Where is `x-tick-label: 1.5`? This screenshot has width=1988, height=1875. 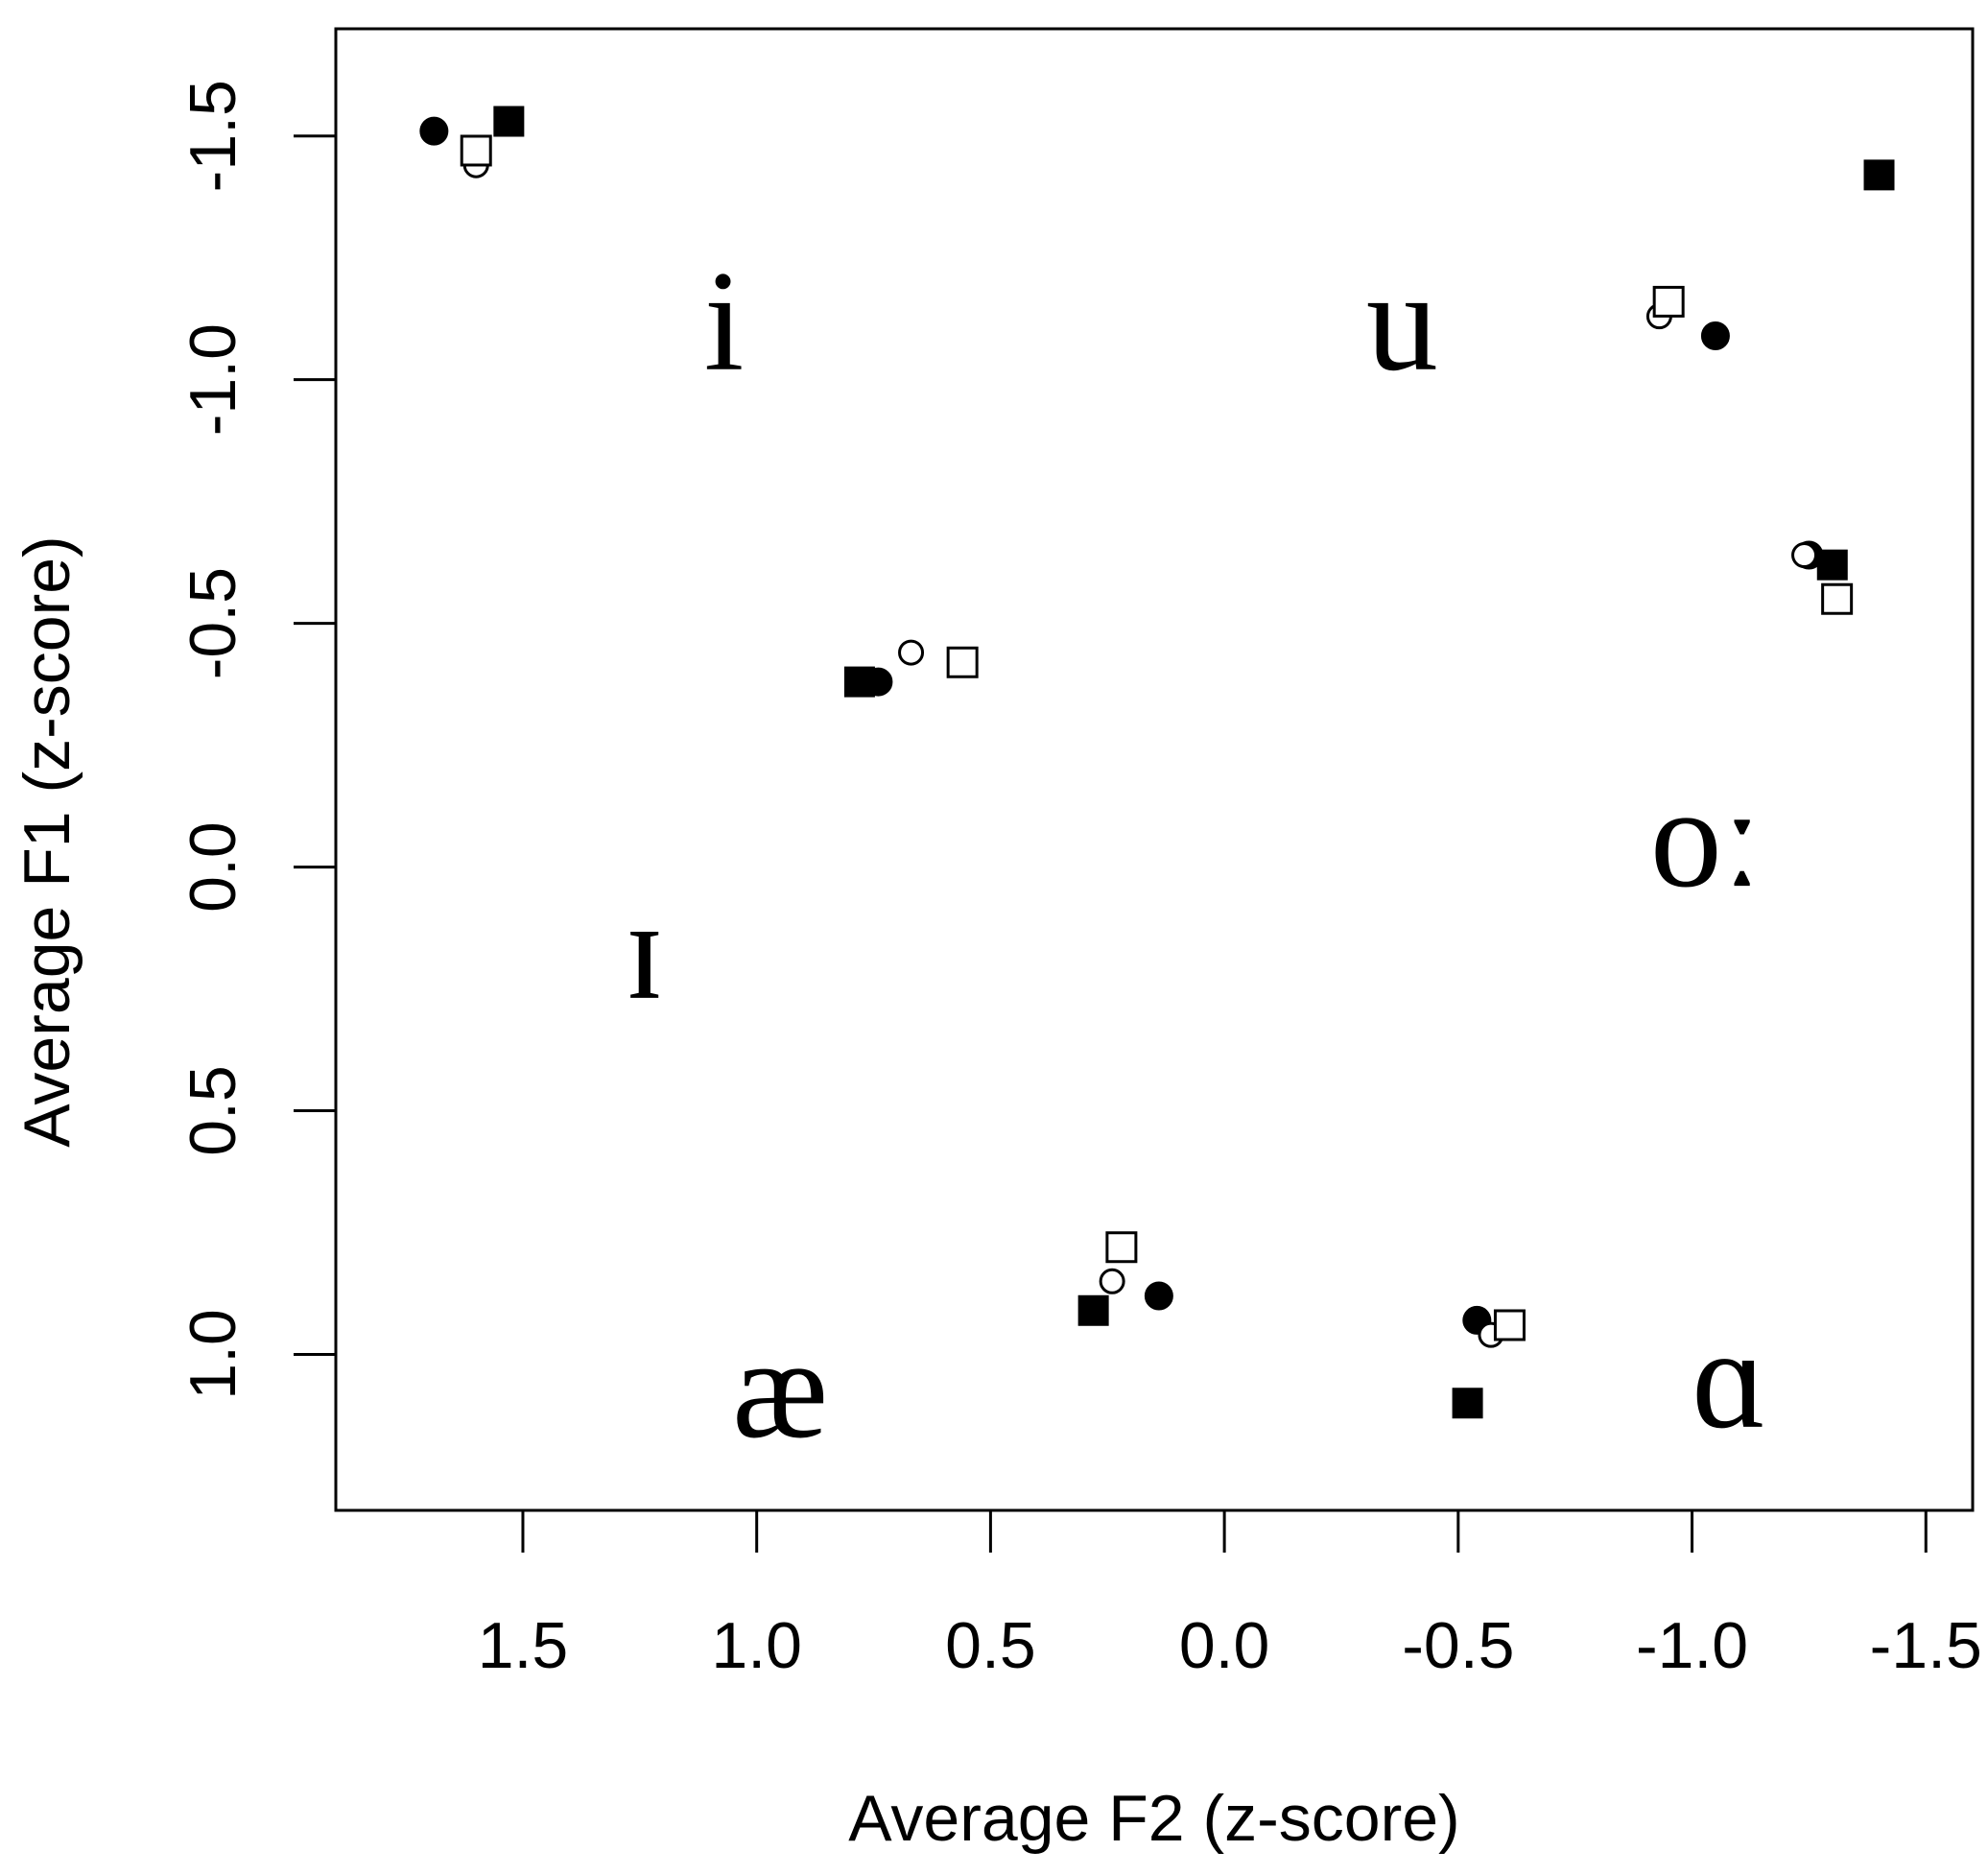
x-tick-label: 1.5 is located at coordinates (523, 1646).